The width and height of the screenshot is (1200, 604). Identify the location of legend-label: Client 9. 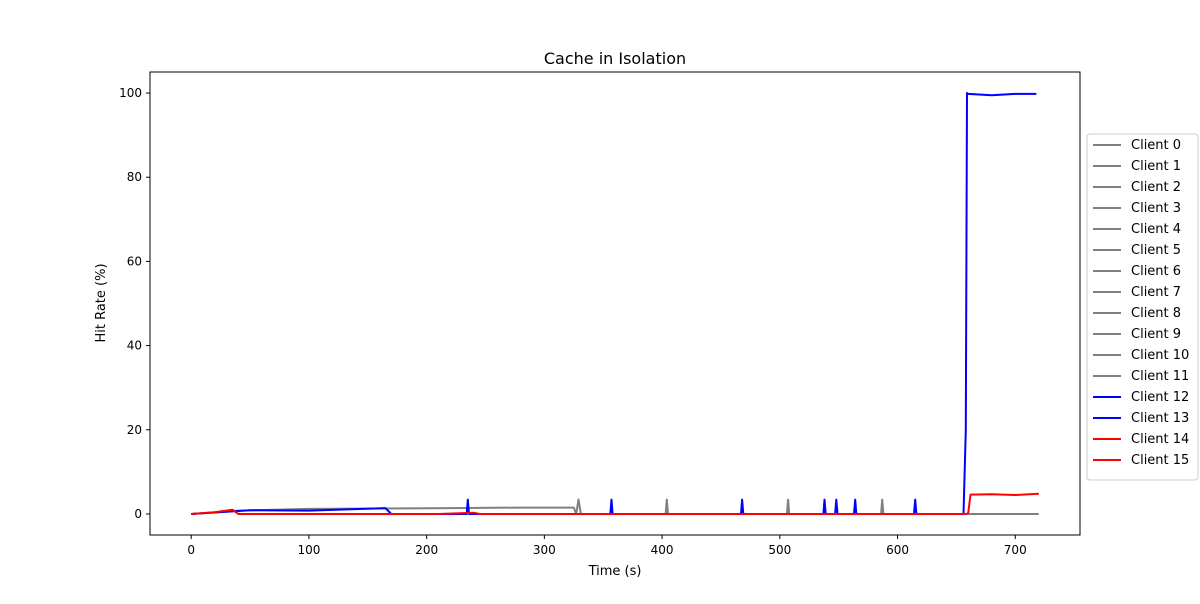
(1156, 334).